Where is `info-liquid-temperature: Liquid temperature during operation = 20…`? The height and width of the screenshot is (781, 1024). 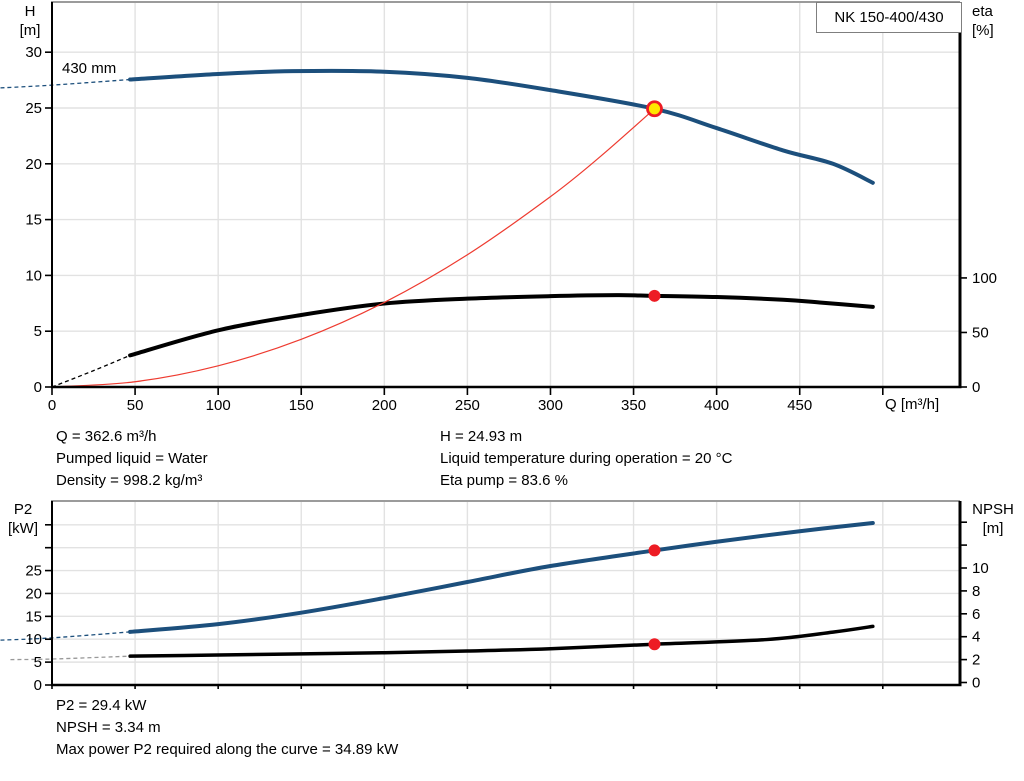
info-liquid-temperature: Liquid temperature during operation = 20… is located at coordinates (586, 458).